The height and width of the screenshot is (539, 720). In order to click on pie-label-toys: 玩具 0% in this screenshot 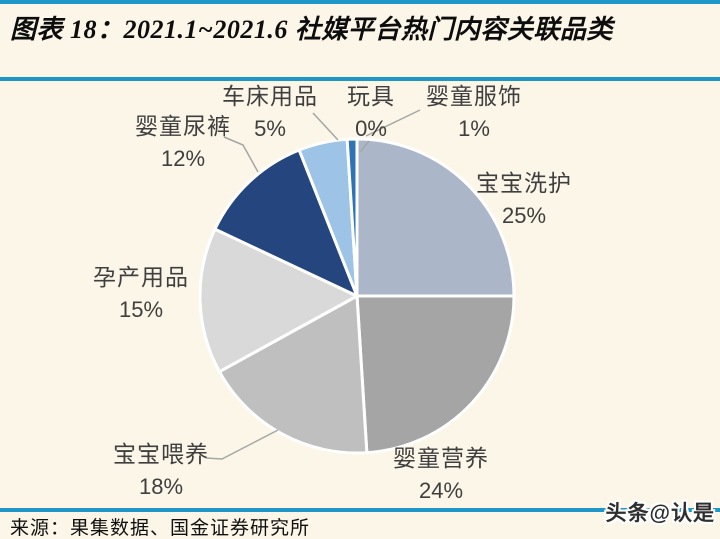, I will do `click(371, 112)`.